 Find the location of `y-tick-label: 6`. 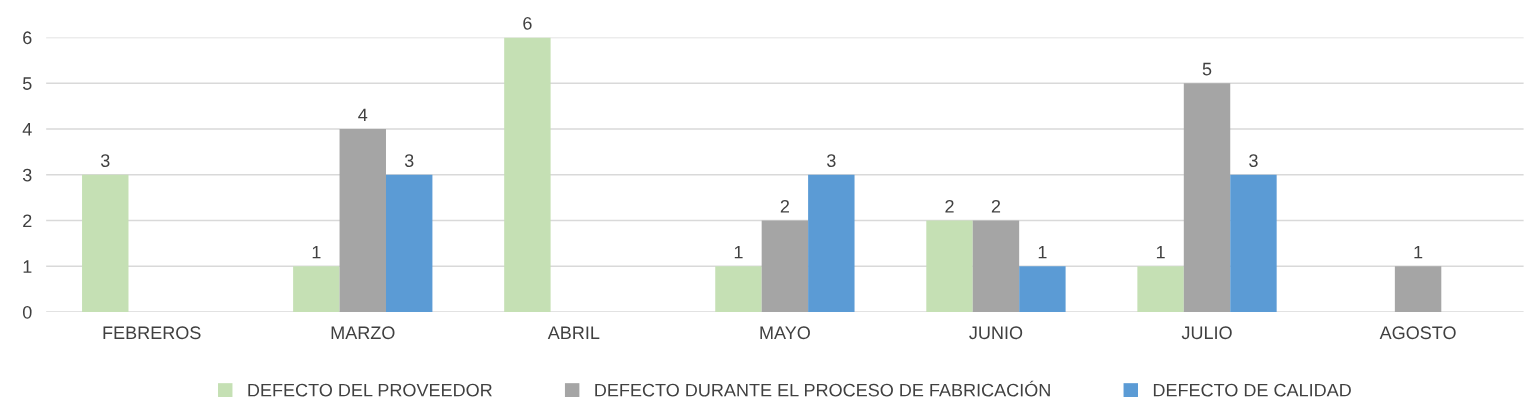

y-tick-label: 6 is located at coordinates (27, 38).